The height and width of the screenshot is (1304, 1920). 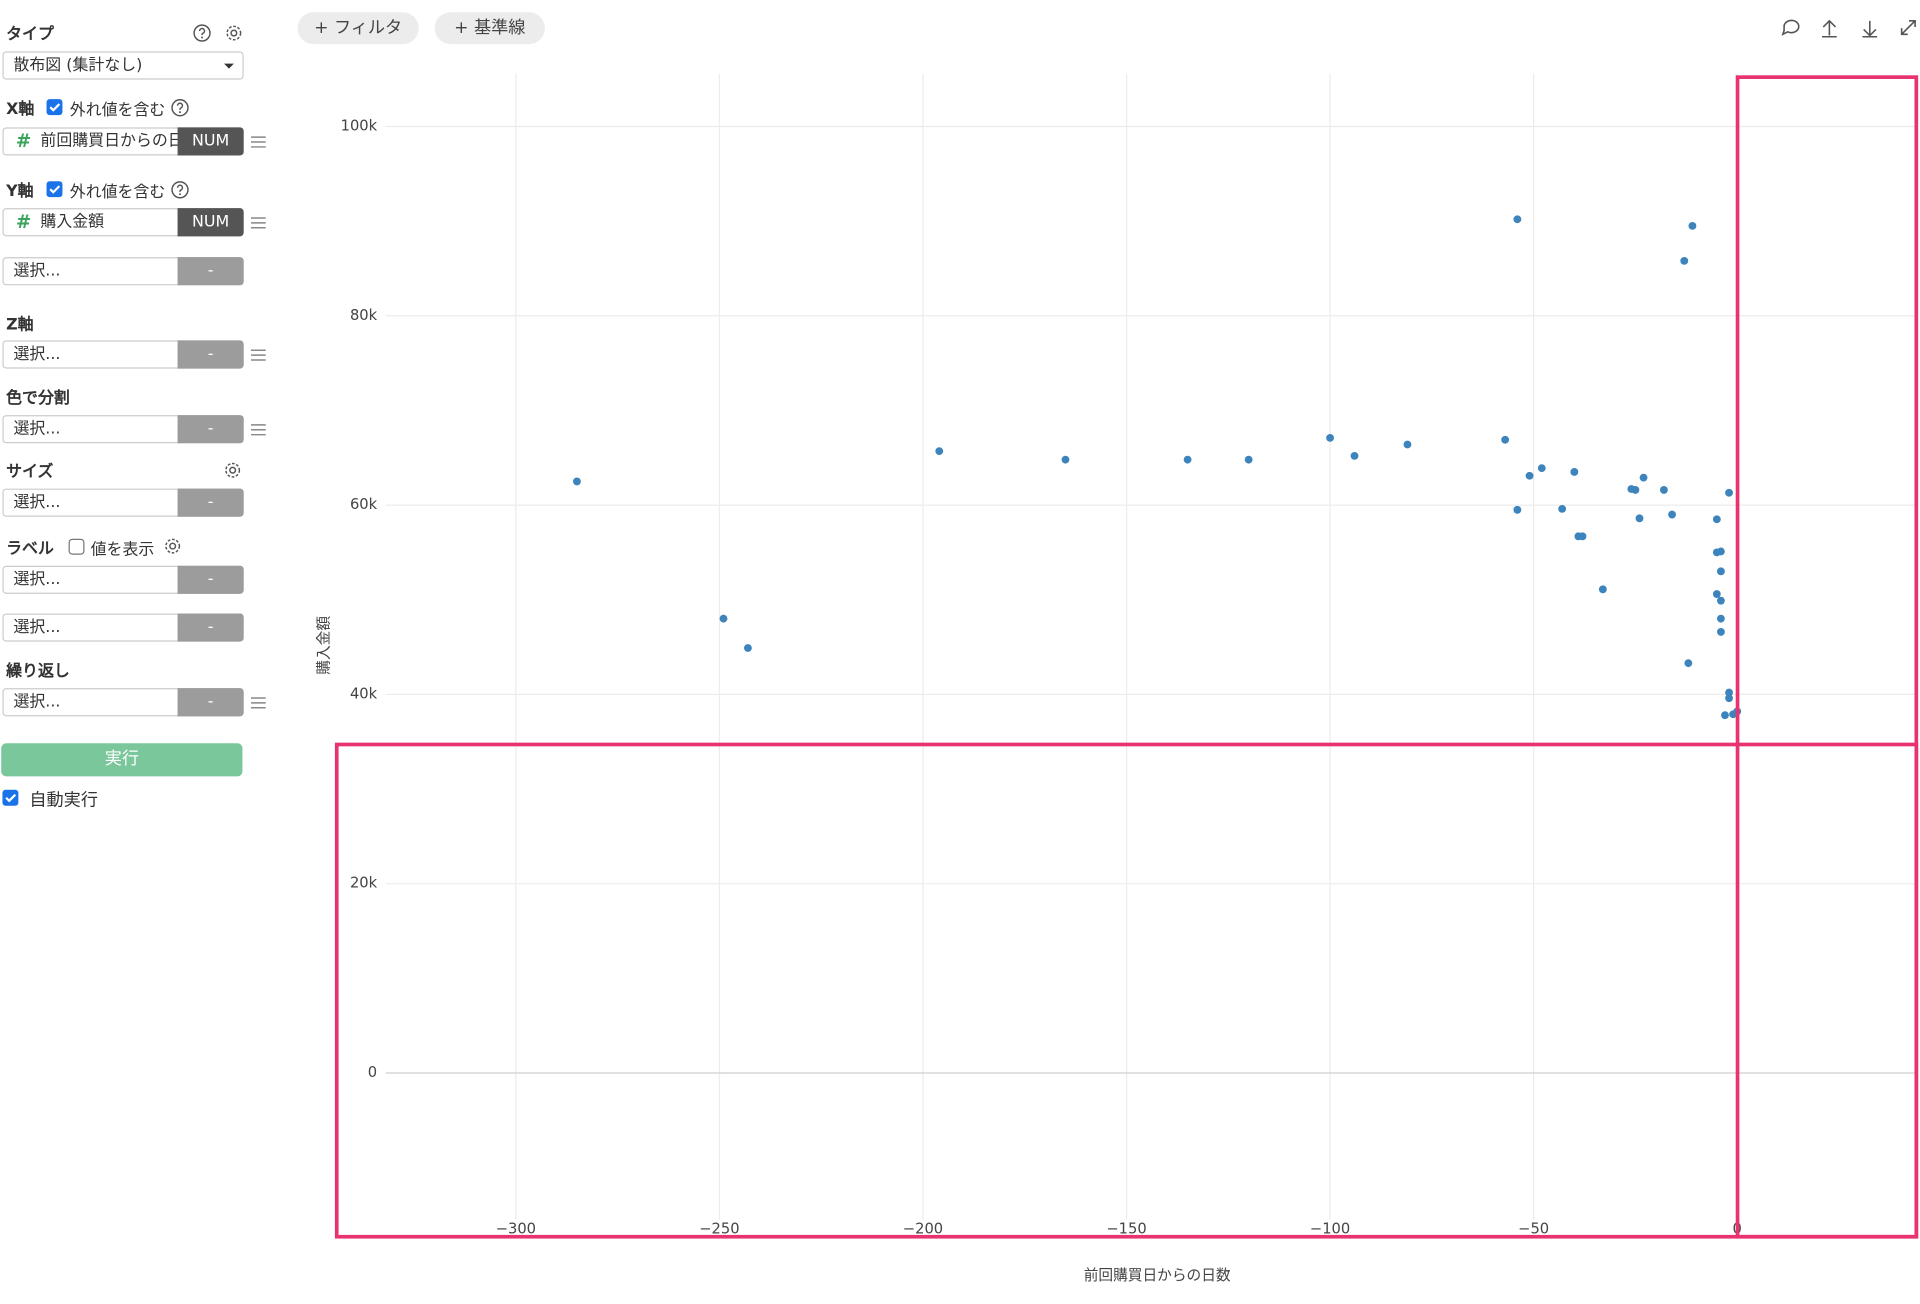 What do you see at coordinates (72, 222) in the screenshot?
I see `field-text: 購入金額` at bounding box center [72, 222].